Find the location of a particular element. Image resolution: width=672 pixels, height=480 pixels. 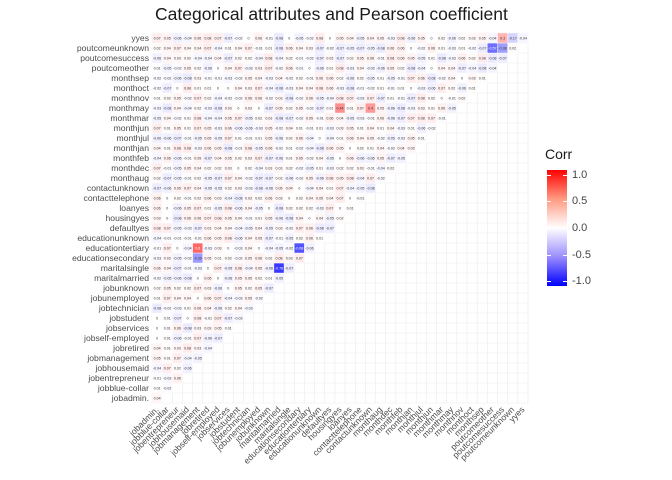

y-tick-label: yyes is located at coordinates (140, 38).